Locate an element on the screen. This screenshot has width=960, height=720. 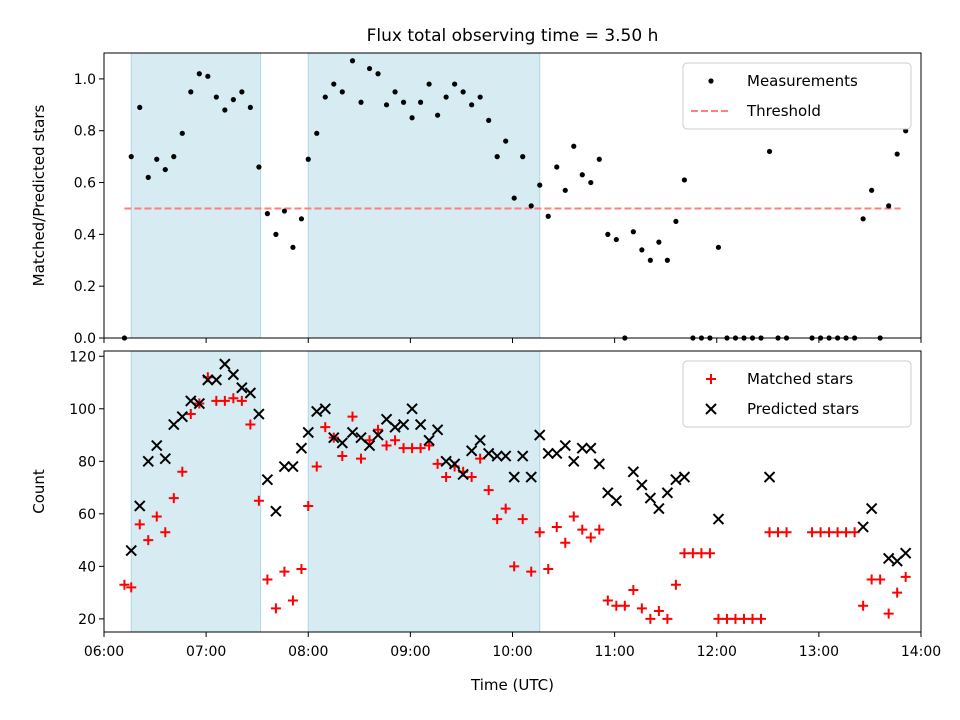
x-tick-label: 13:00 is located at coordinates (819, 652).